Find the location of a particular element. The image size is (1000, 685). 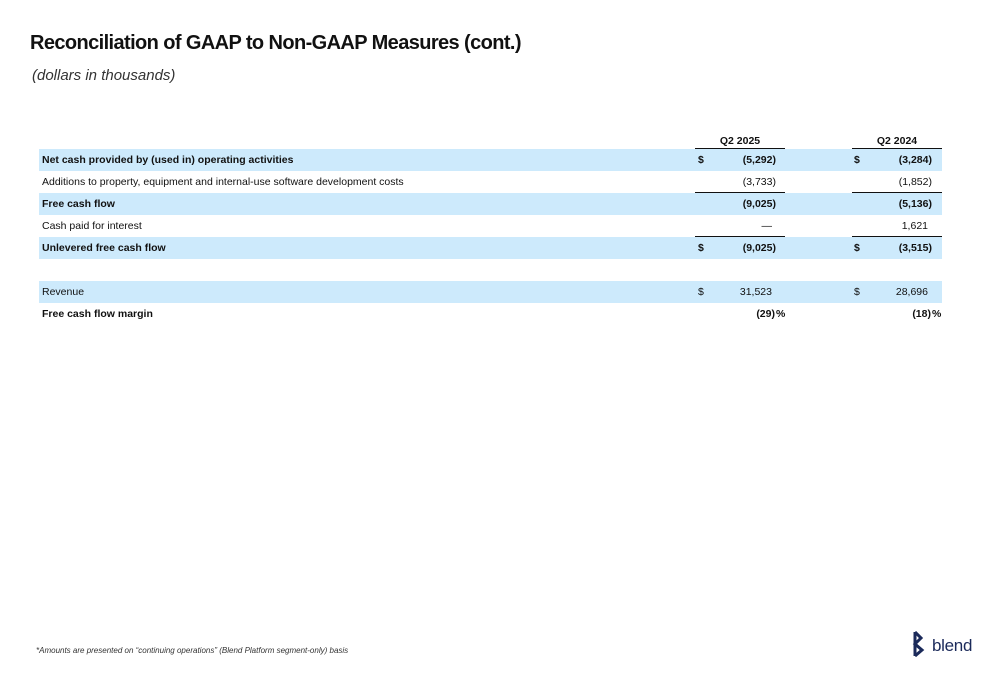

value-q2-2025: 31,523 is located at coordinates (755, 292).